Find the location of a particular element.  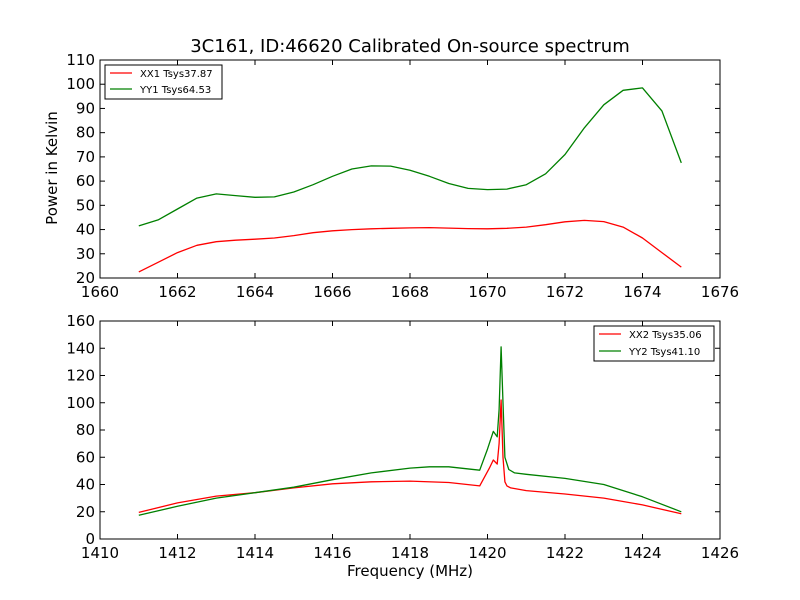

bottom-x-tick-label: 1426 is located at coordinates (720, 553).